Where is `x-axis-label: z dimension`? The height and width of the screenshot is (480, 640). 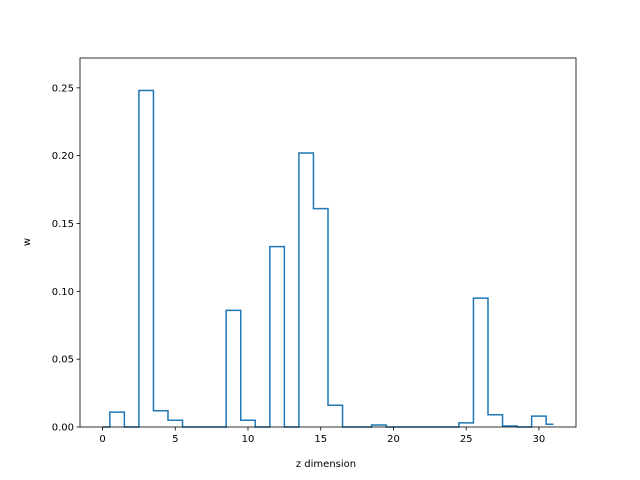
x-axis-label: z dimension is located at coordinates (326, 464).